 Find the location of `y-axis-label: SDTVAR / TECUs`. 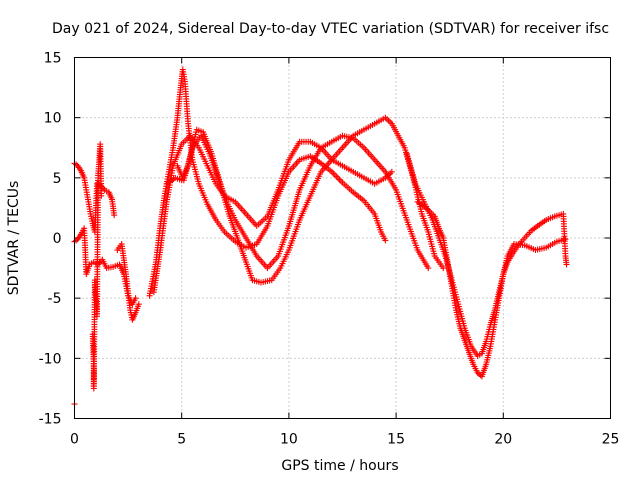

y-axis-label: SDTVAR / TECUs is located at coordinates (14, 238).